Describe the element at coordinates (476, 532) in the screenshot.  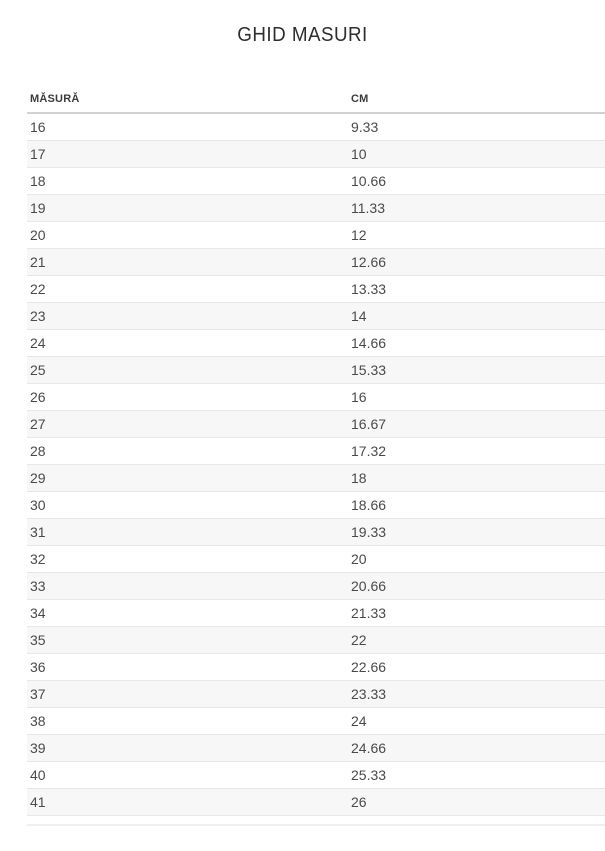
I see `cm-cell: 19.33` at that location.